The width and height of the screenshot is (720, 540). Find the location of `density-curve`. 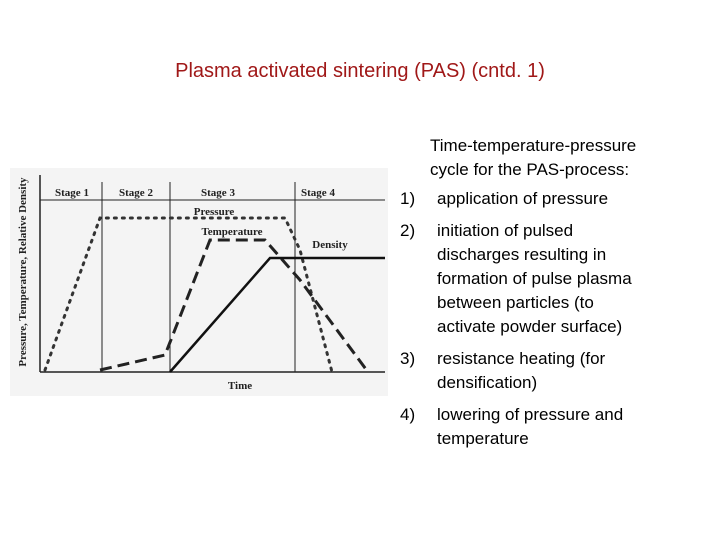

density-curve is located at coordinates (277, 314).